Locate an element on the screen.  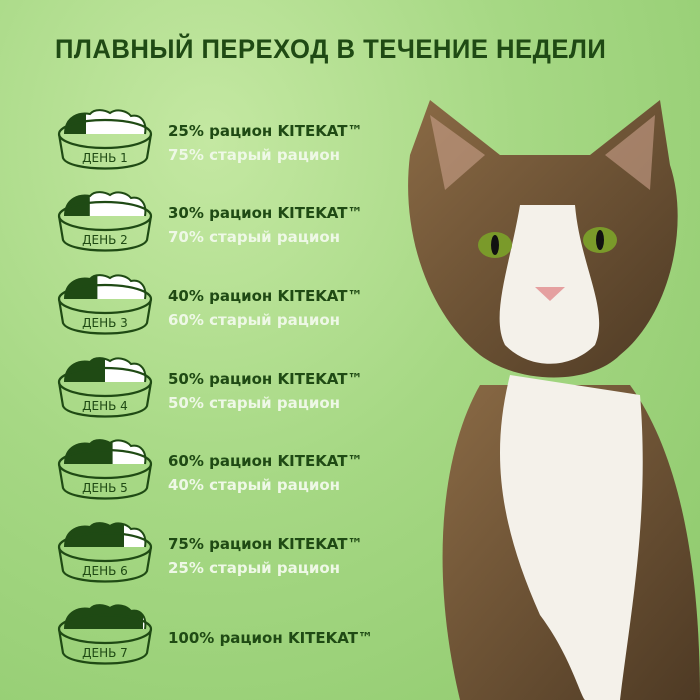
new-ration-text: 30% рацион KITEKAT™ is located at coordinates (265, 213).